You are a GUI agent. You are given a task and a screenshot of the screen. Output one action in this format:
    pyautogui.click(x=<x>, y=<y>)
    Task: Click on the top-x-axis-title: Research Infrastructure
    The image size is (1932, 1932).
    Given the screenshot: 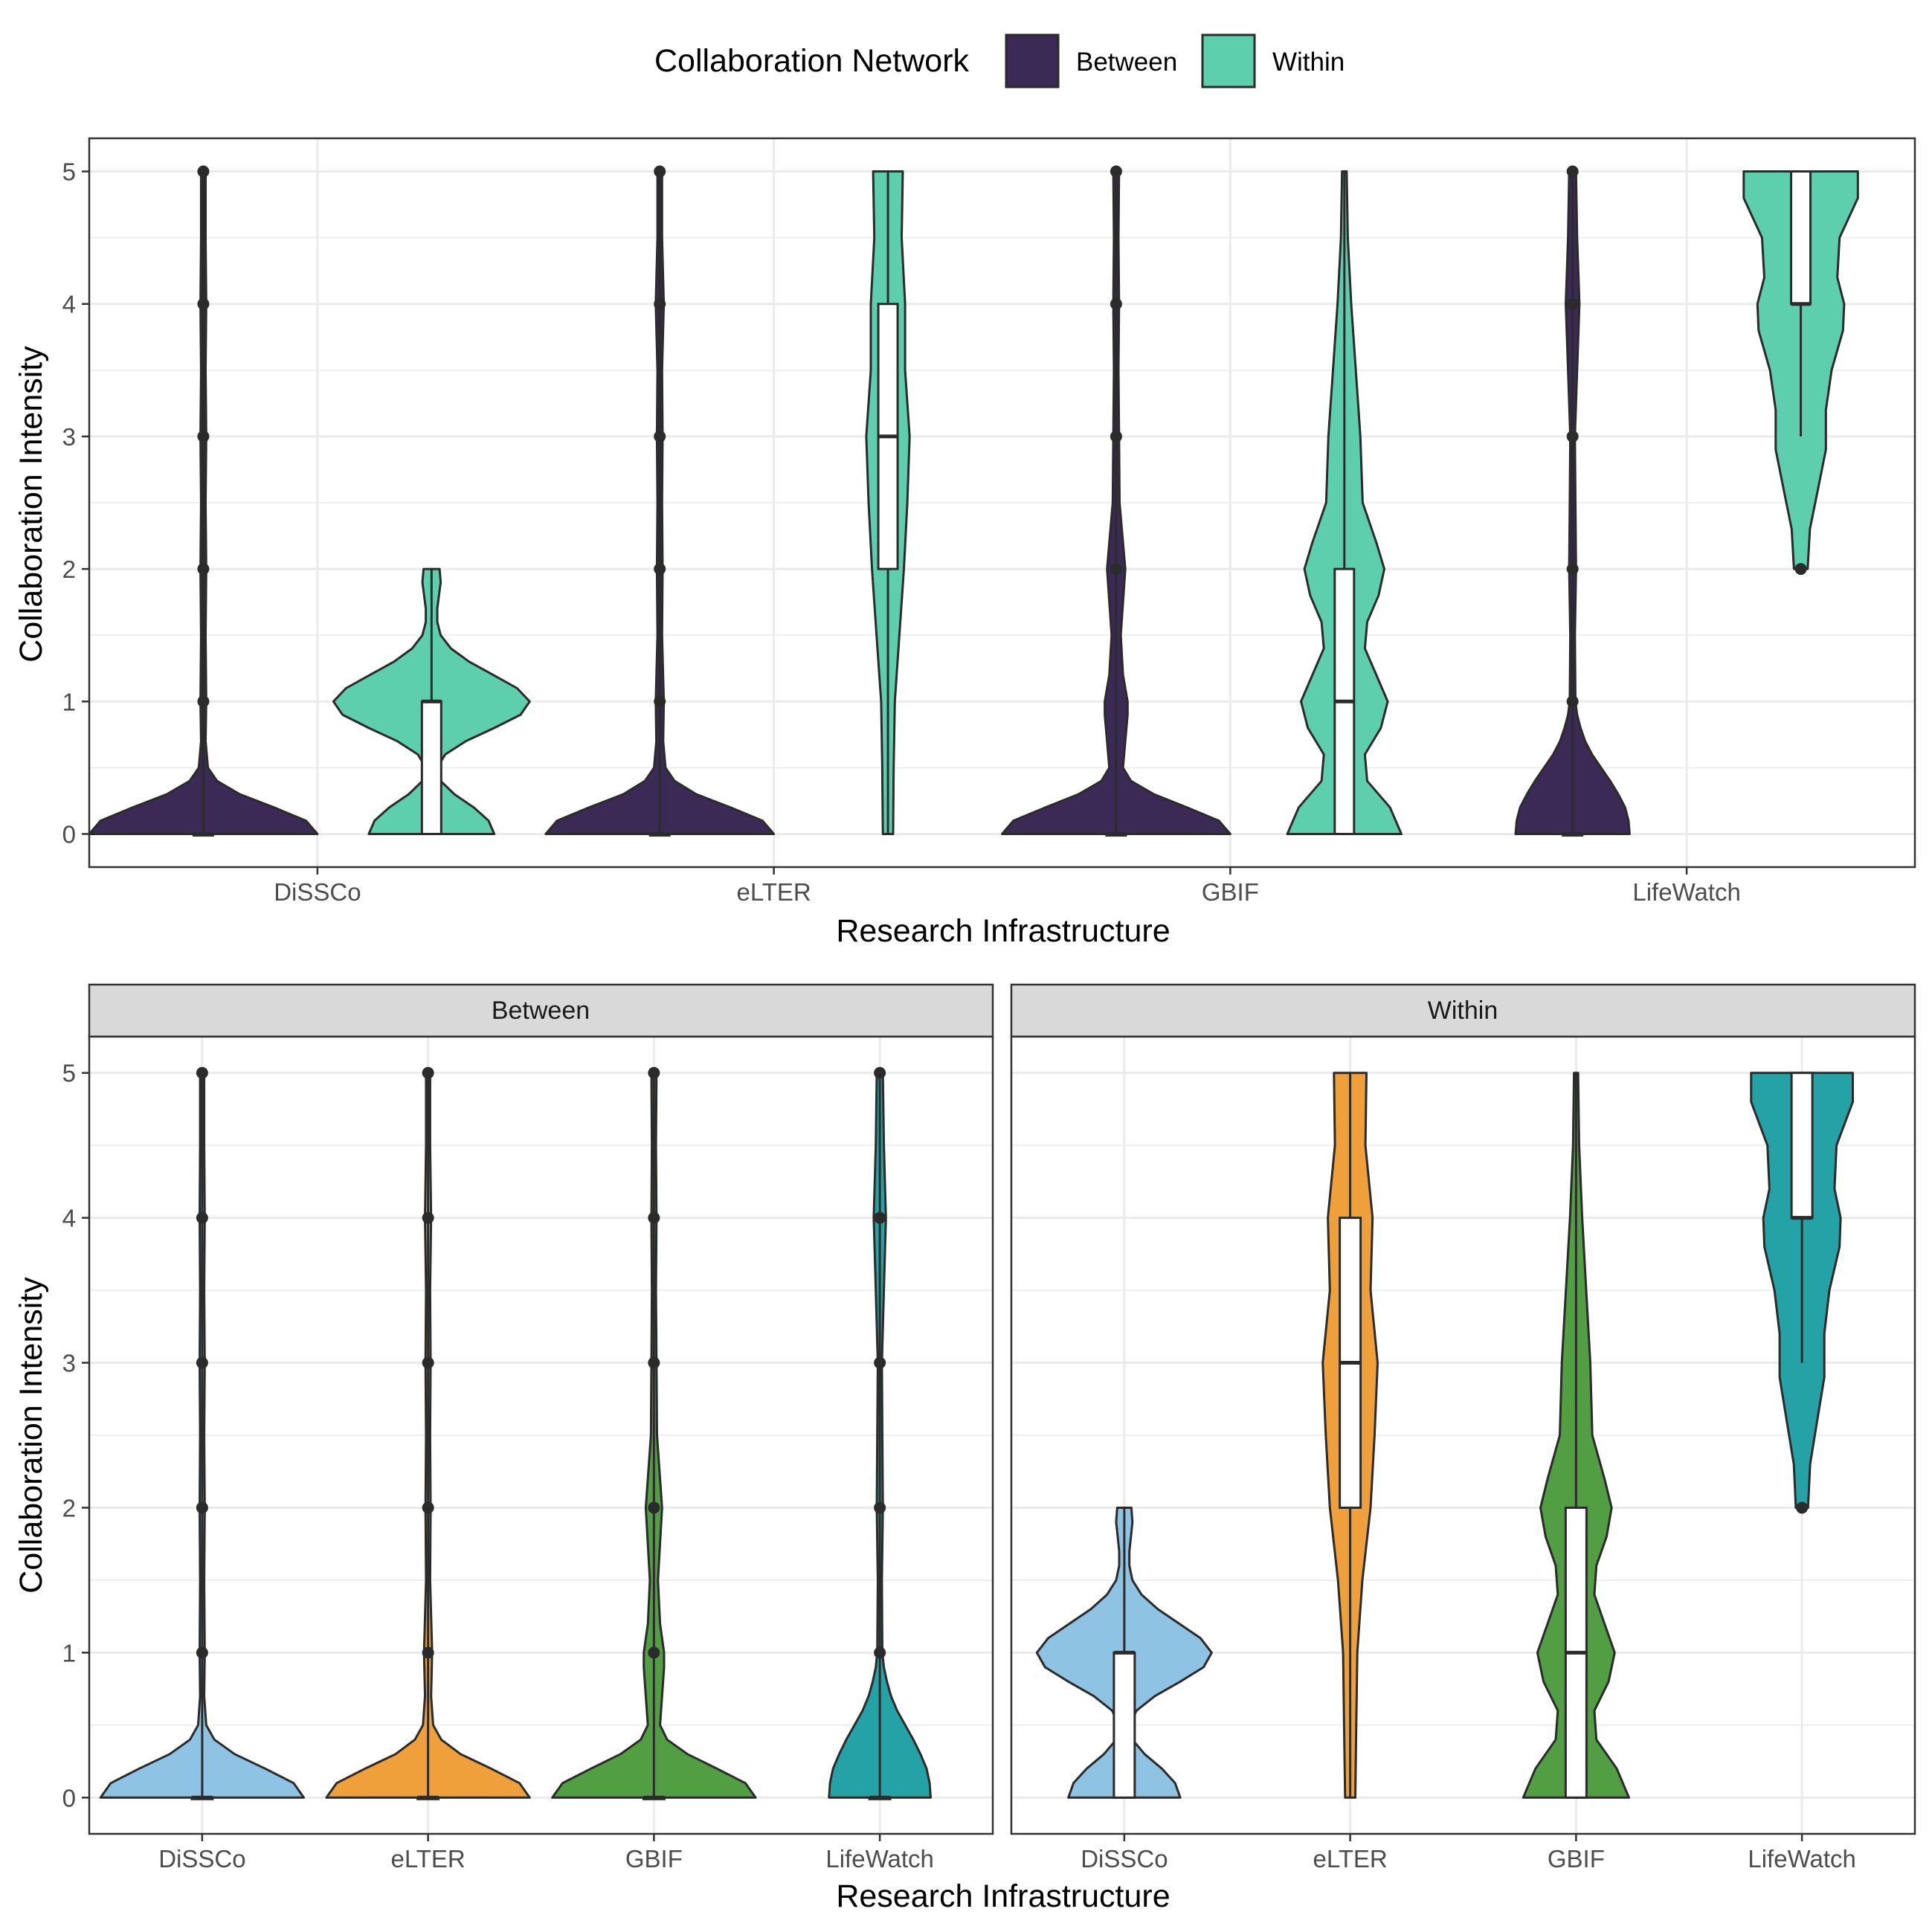 What is the action you would take?
    pyautogui.click(x=1003, y=931)
    